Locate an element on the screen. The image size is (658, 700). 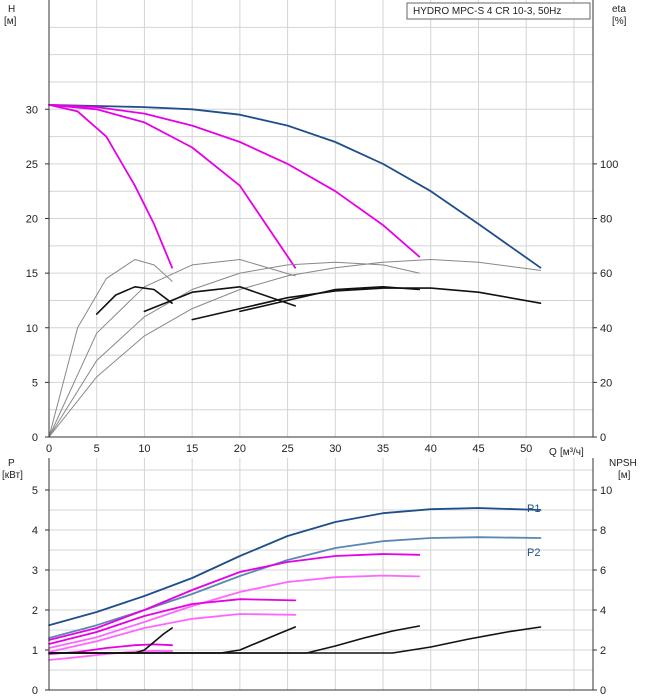
top-x-tick-label: 45 is located at coordinates (478, 449).